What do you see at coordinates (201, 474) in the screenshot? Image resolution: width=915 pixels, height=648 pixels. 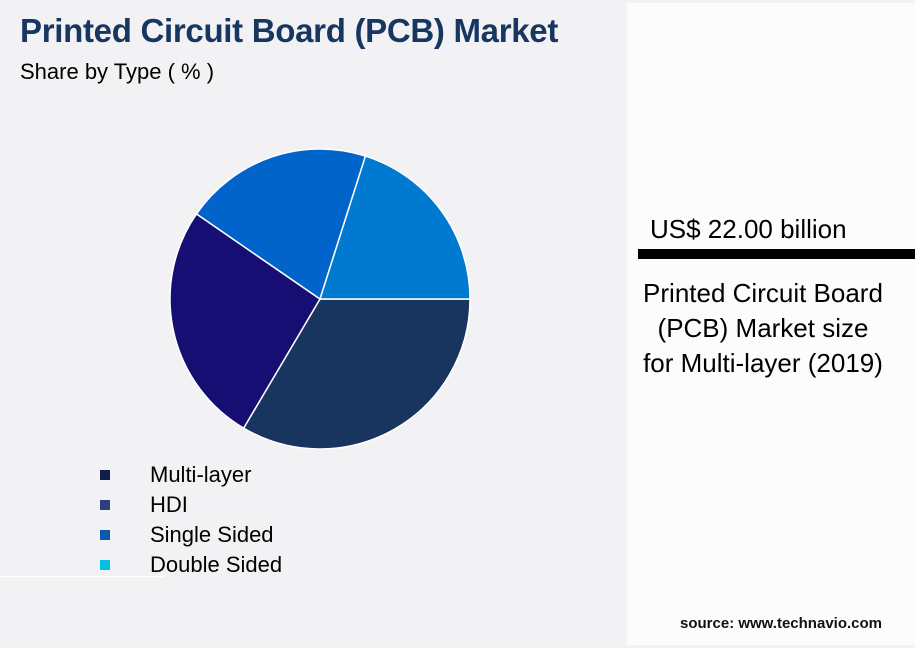 I see `legend-label: Multi-layer` at bounding box center [201, 474].